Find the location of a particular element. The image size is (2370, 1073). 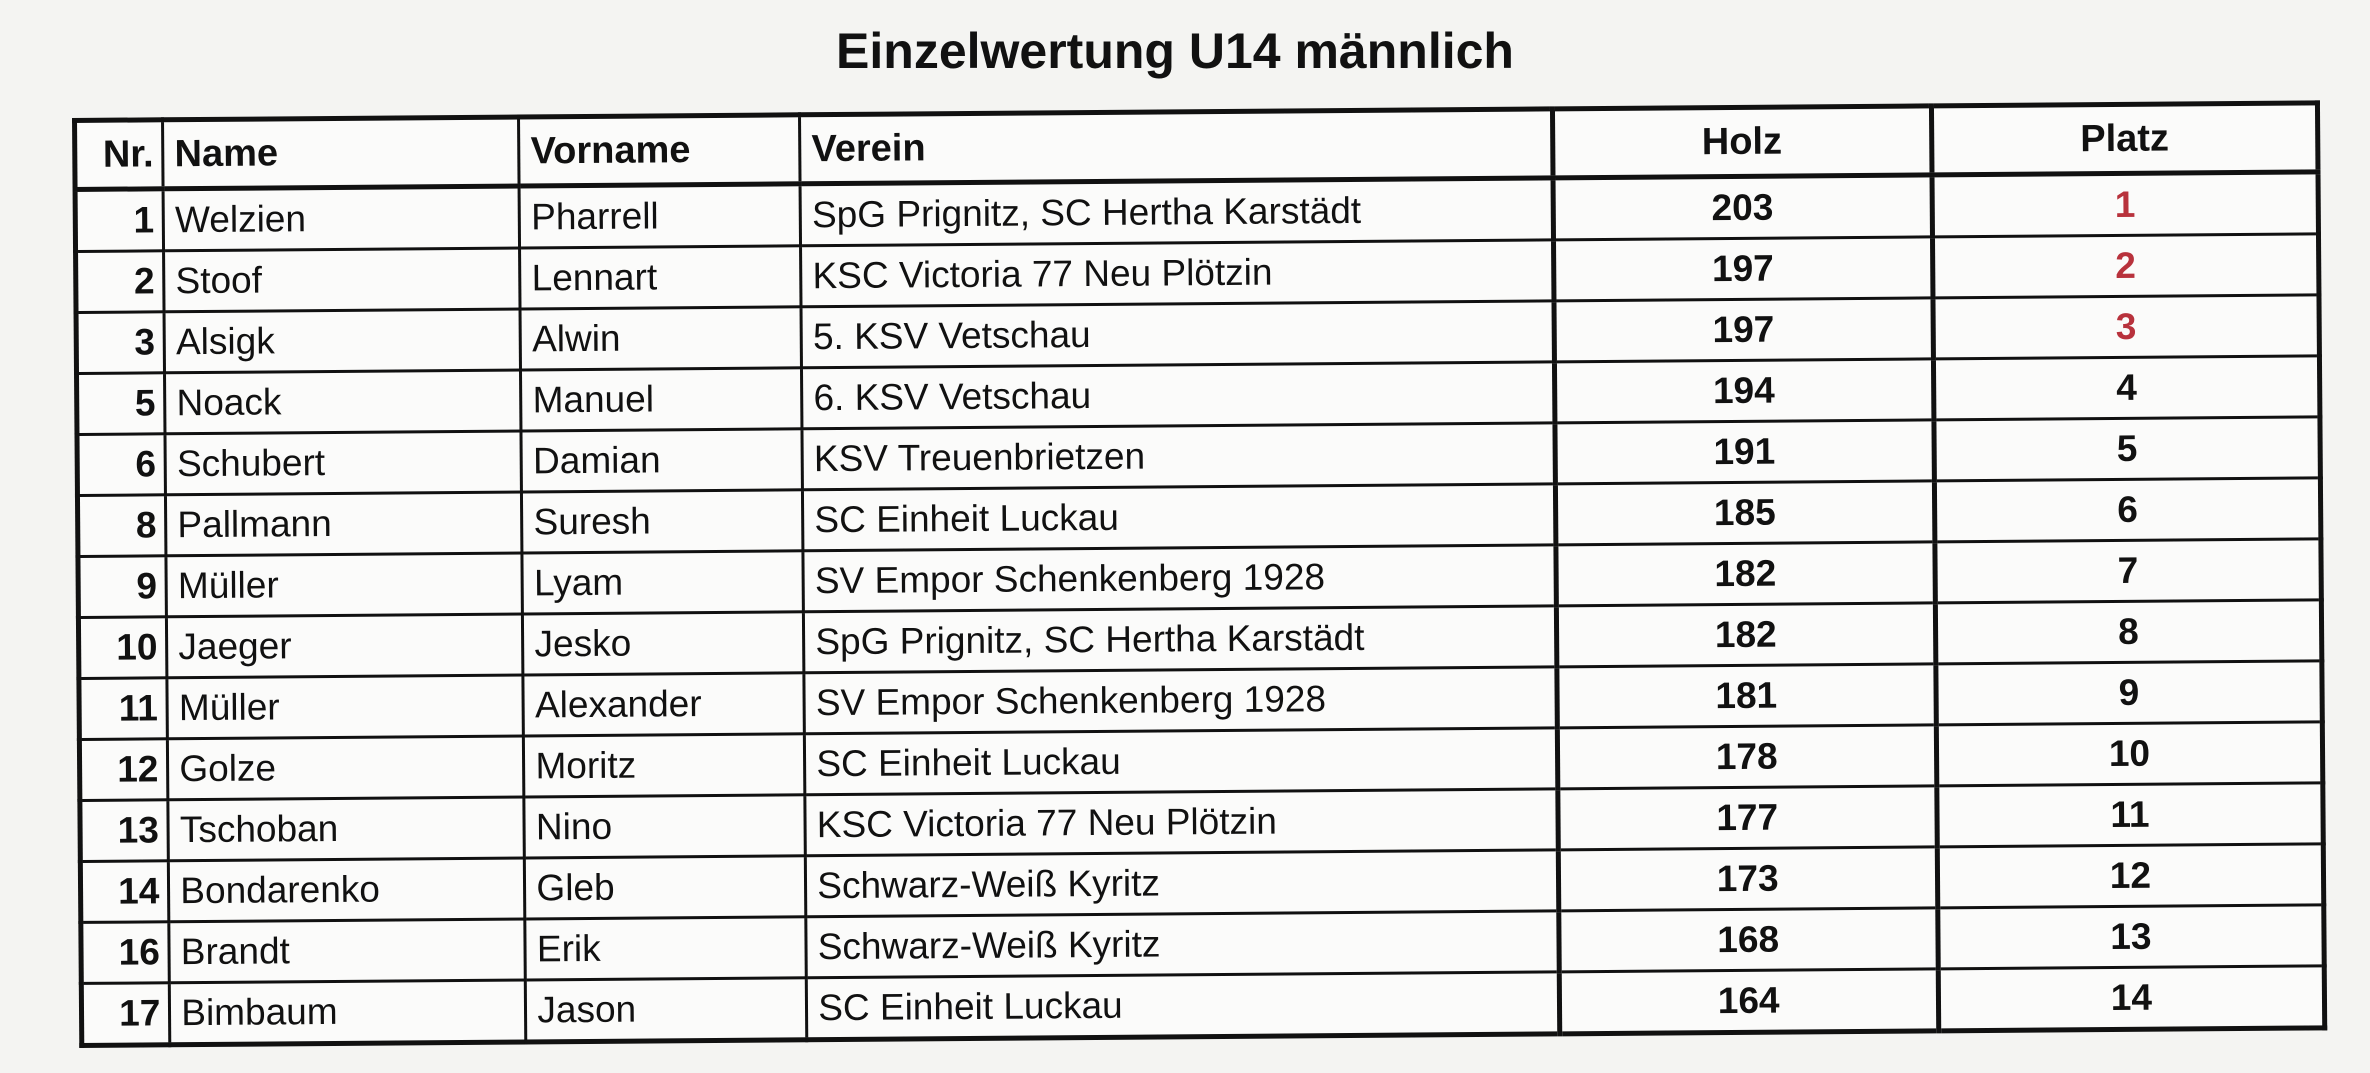

cell-platz: 4 is located at coordinates (2126, 387).